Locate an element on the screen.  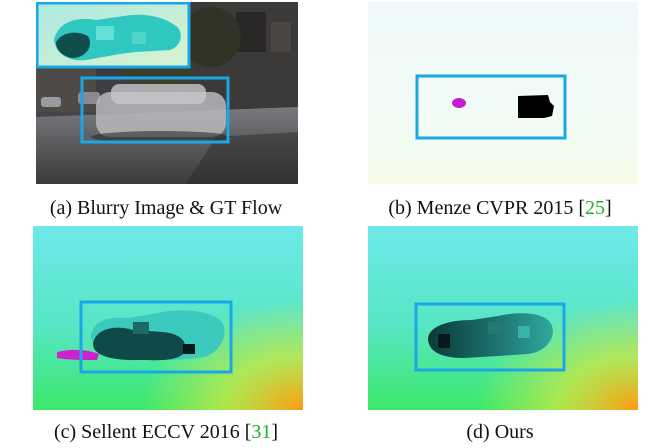
caption-c-close: ] is located at coordinates (275, 432).